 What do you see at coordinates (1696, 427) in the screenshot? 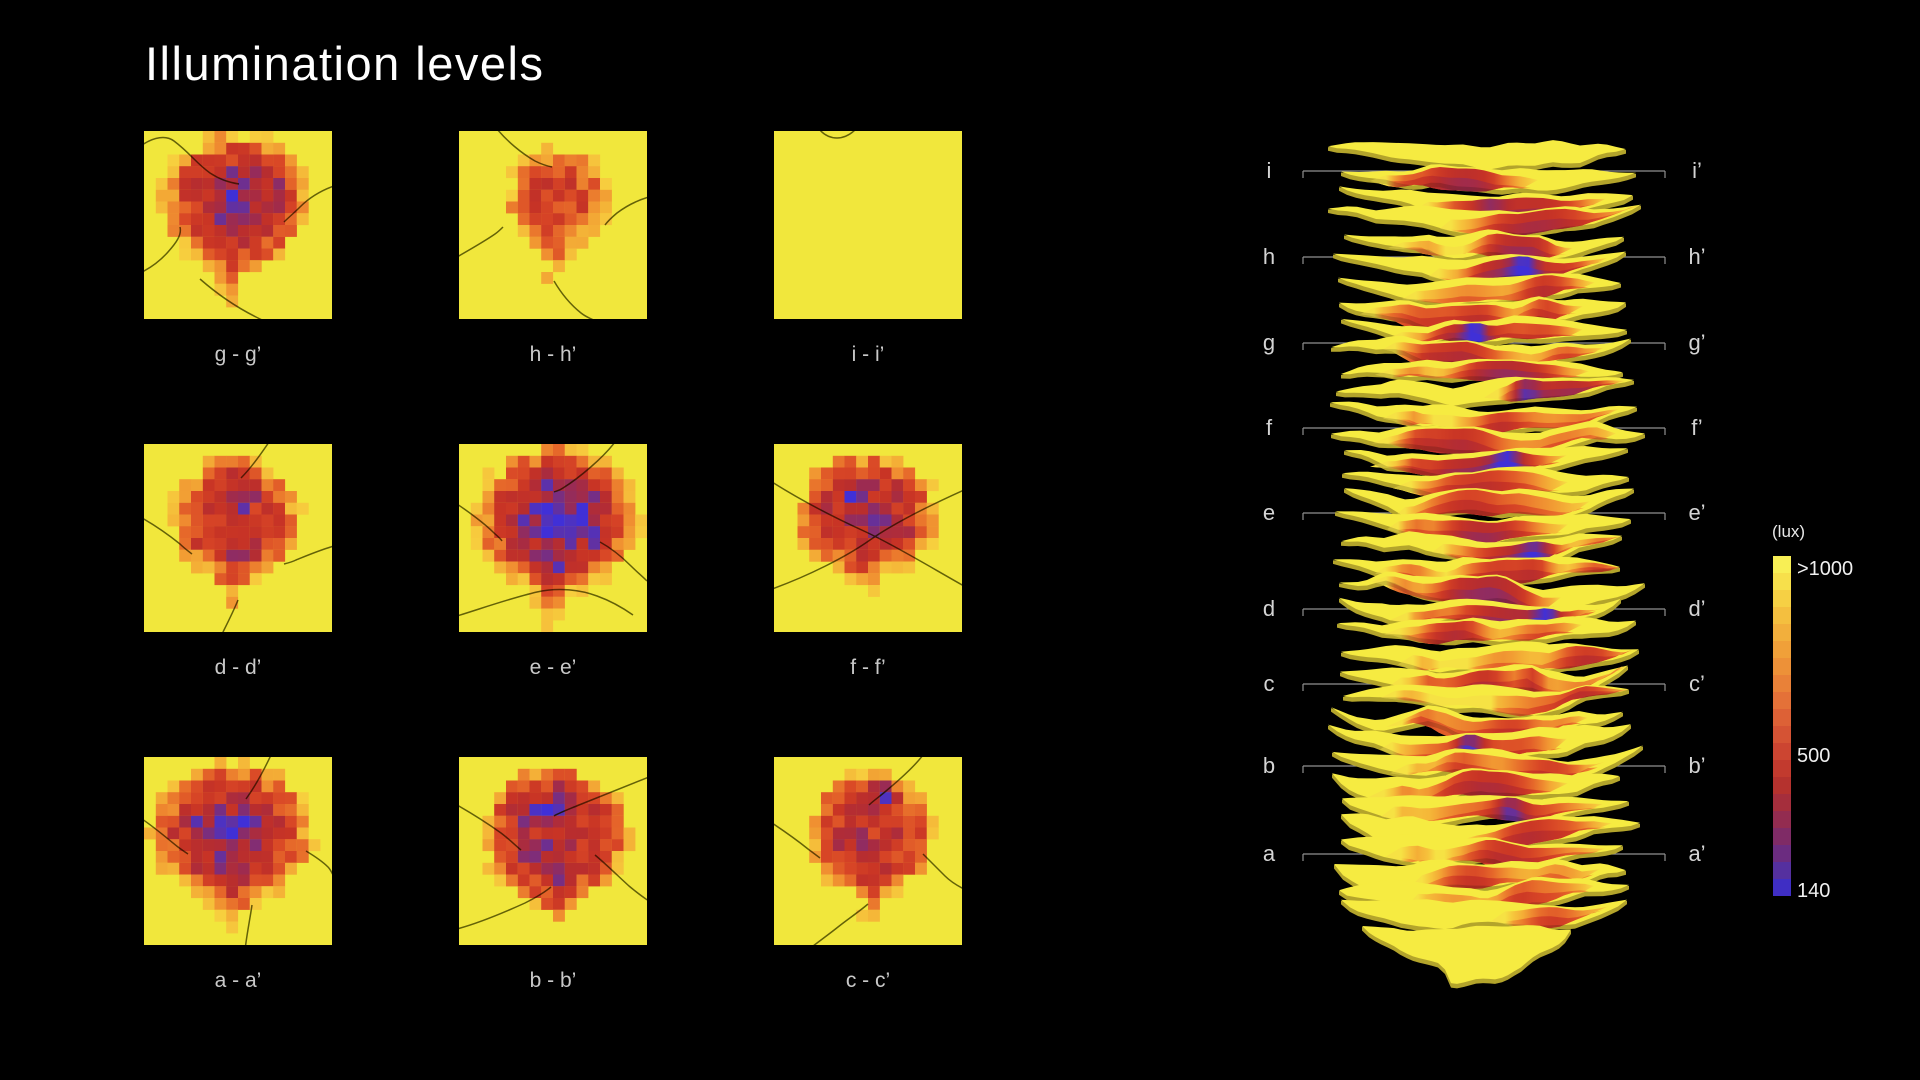
I see `svg-text: f’` at bounding box center [1696, 427].